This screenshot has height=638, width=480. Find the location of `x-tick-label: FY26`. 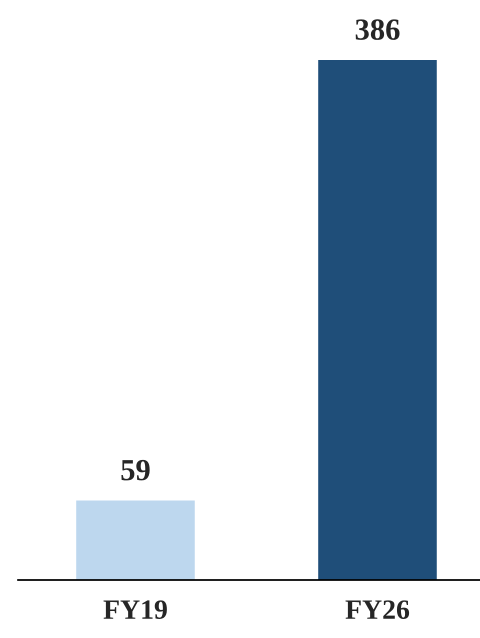

x-tick-label: FY26 is located at coordinates (378, 609).